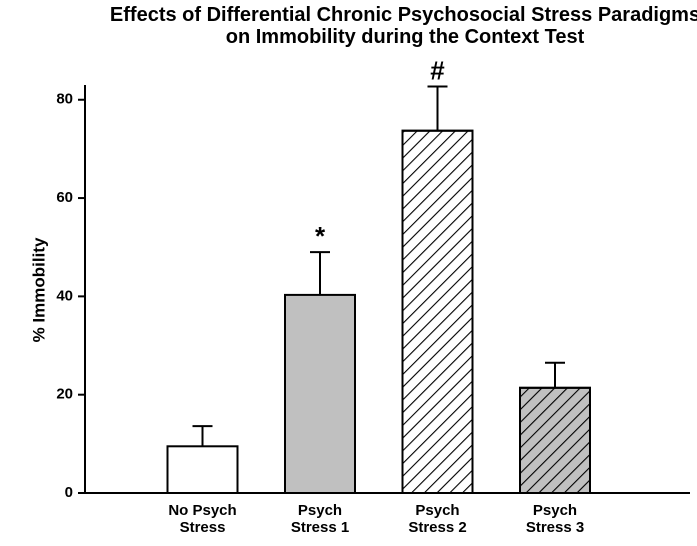 The image size is (697, 546). Describe the element at coordinates (320, 519) in the screenshot. I see `x-tick-label: Psych Stress 1` at that location.